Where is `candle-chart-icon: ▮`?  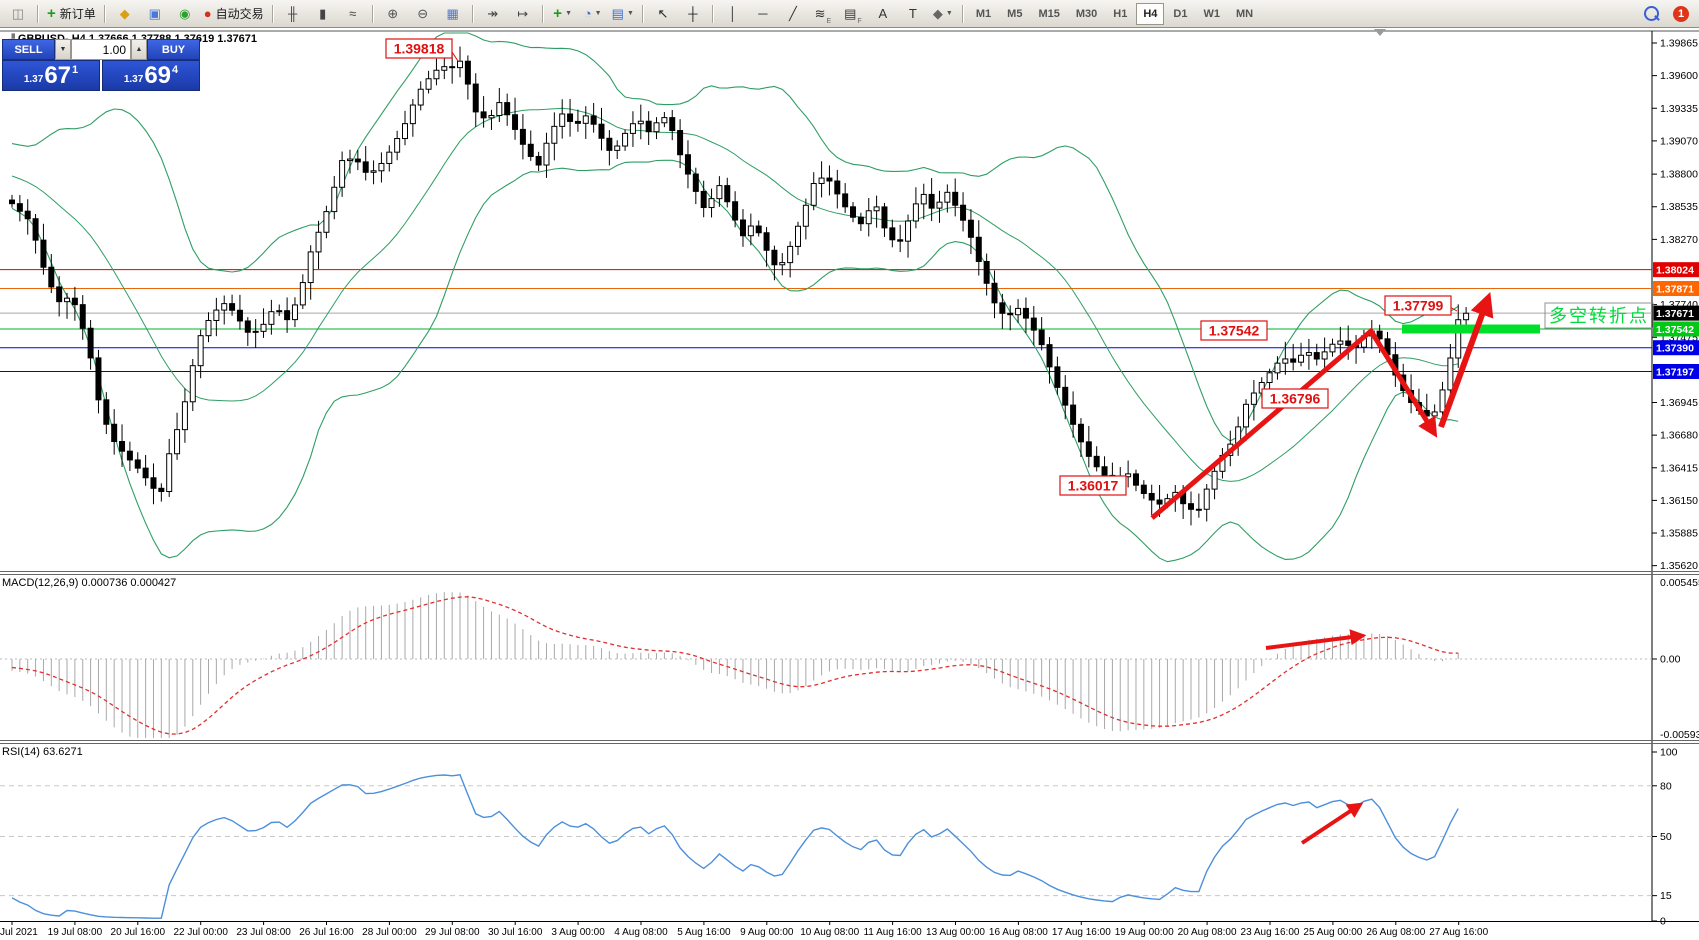
candle-chart-icon: ▮ is located at coordinates (323, 14).